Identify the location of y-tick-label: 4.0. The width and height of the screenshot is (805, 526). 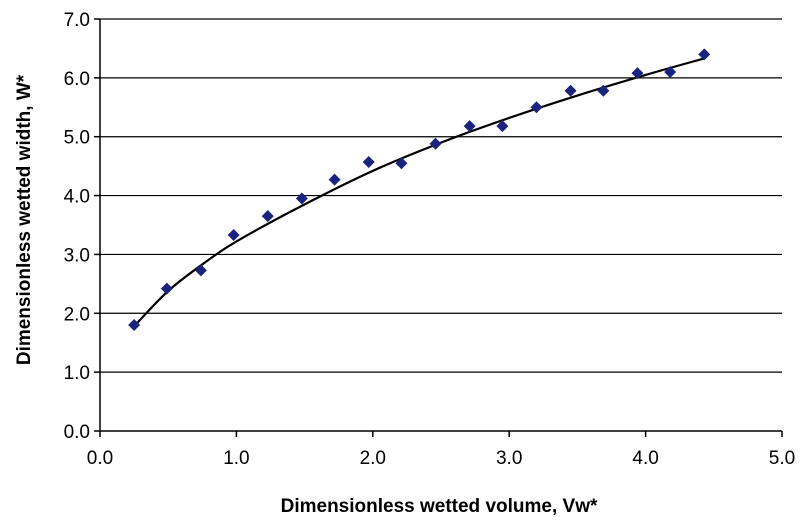
(77, 197).